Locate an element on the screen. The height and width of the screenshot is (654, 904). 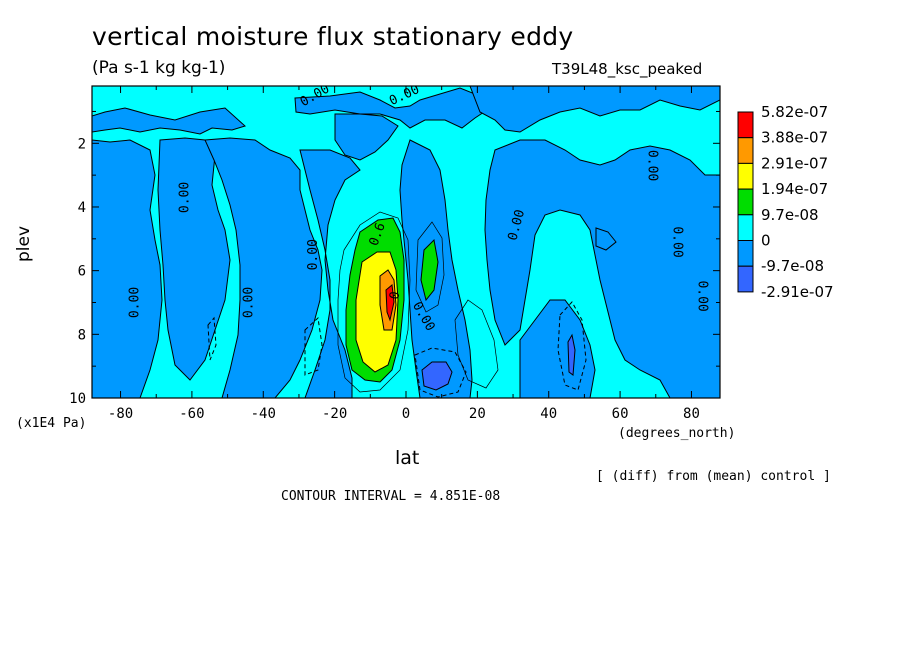
y-tick-label: 2 is located at coordinates (82, 144).